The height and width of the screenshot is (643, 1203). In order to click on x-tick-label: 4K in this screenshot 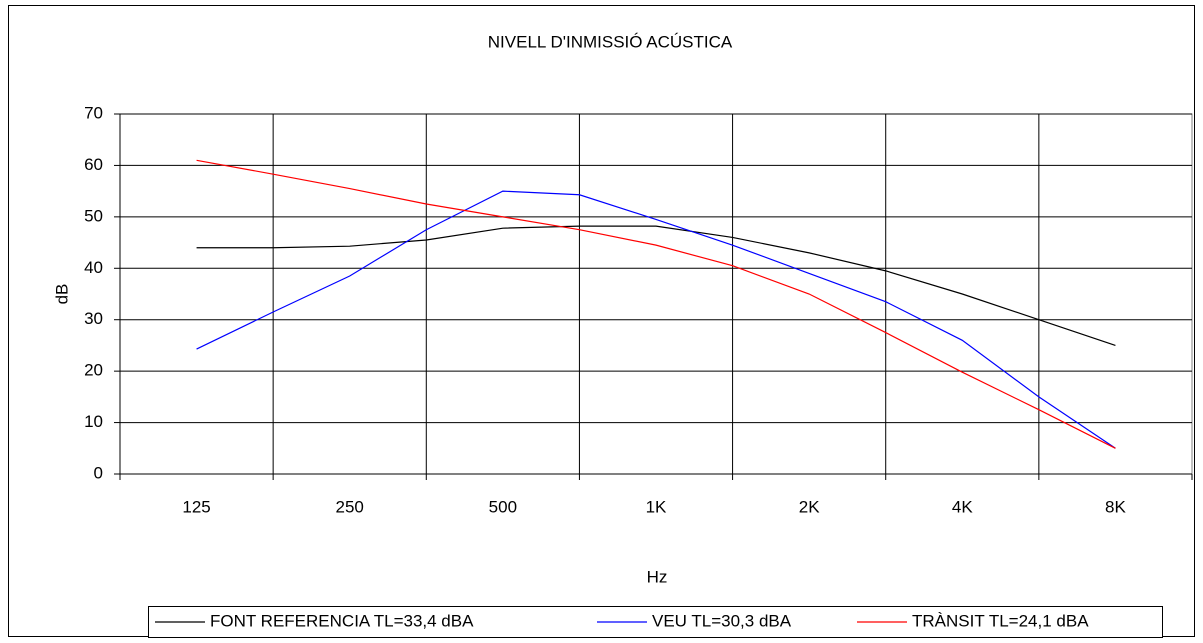, I will do `click(962, 506)`.